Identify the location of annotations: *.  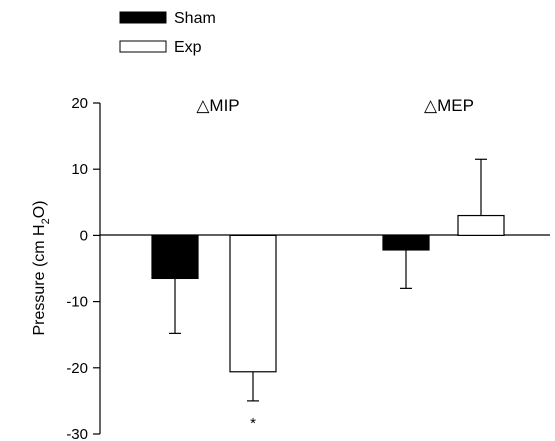
(253, 423).